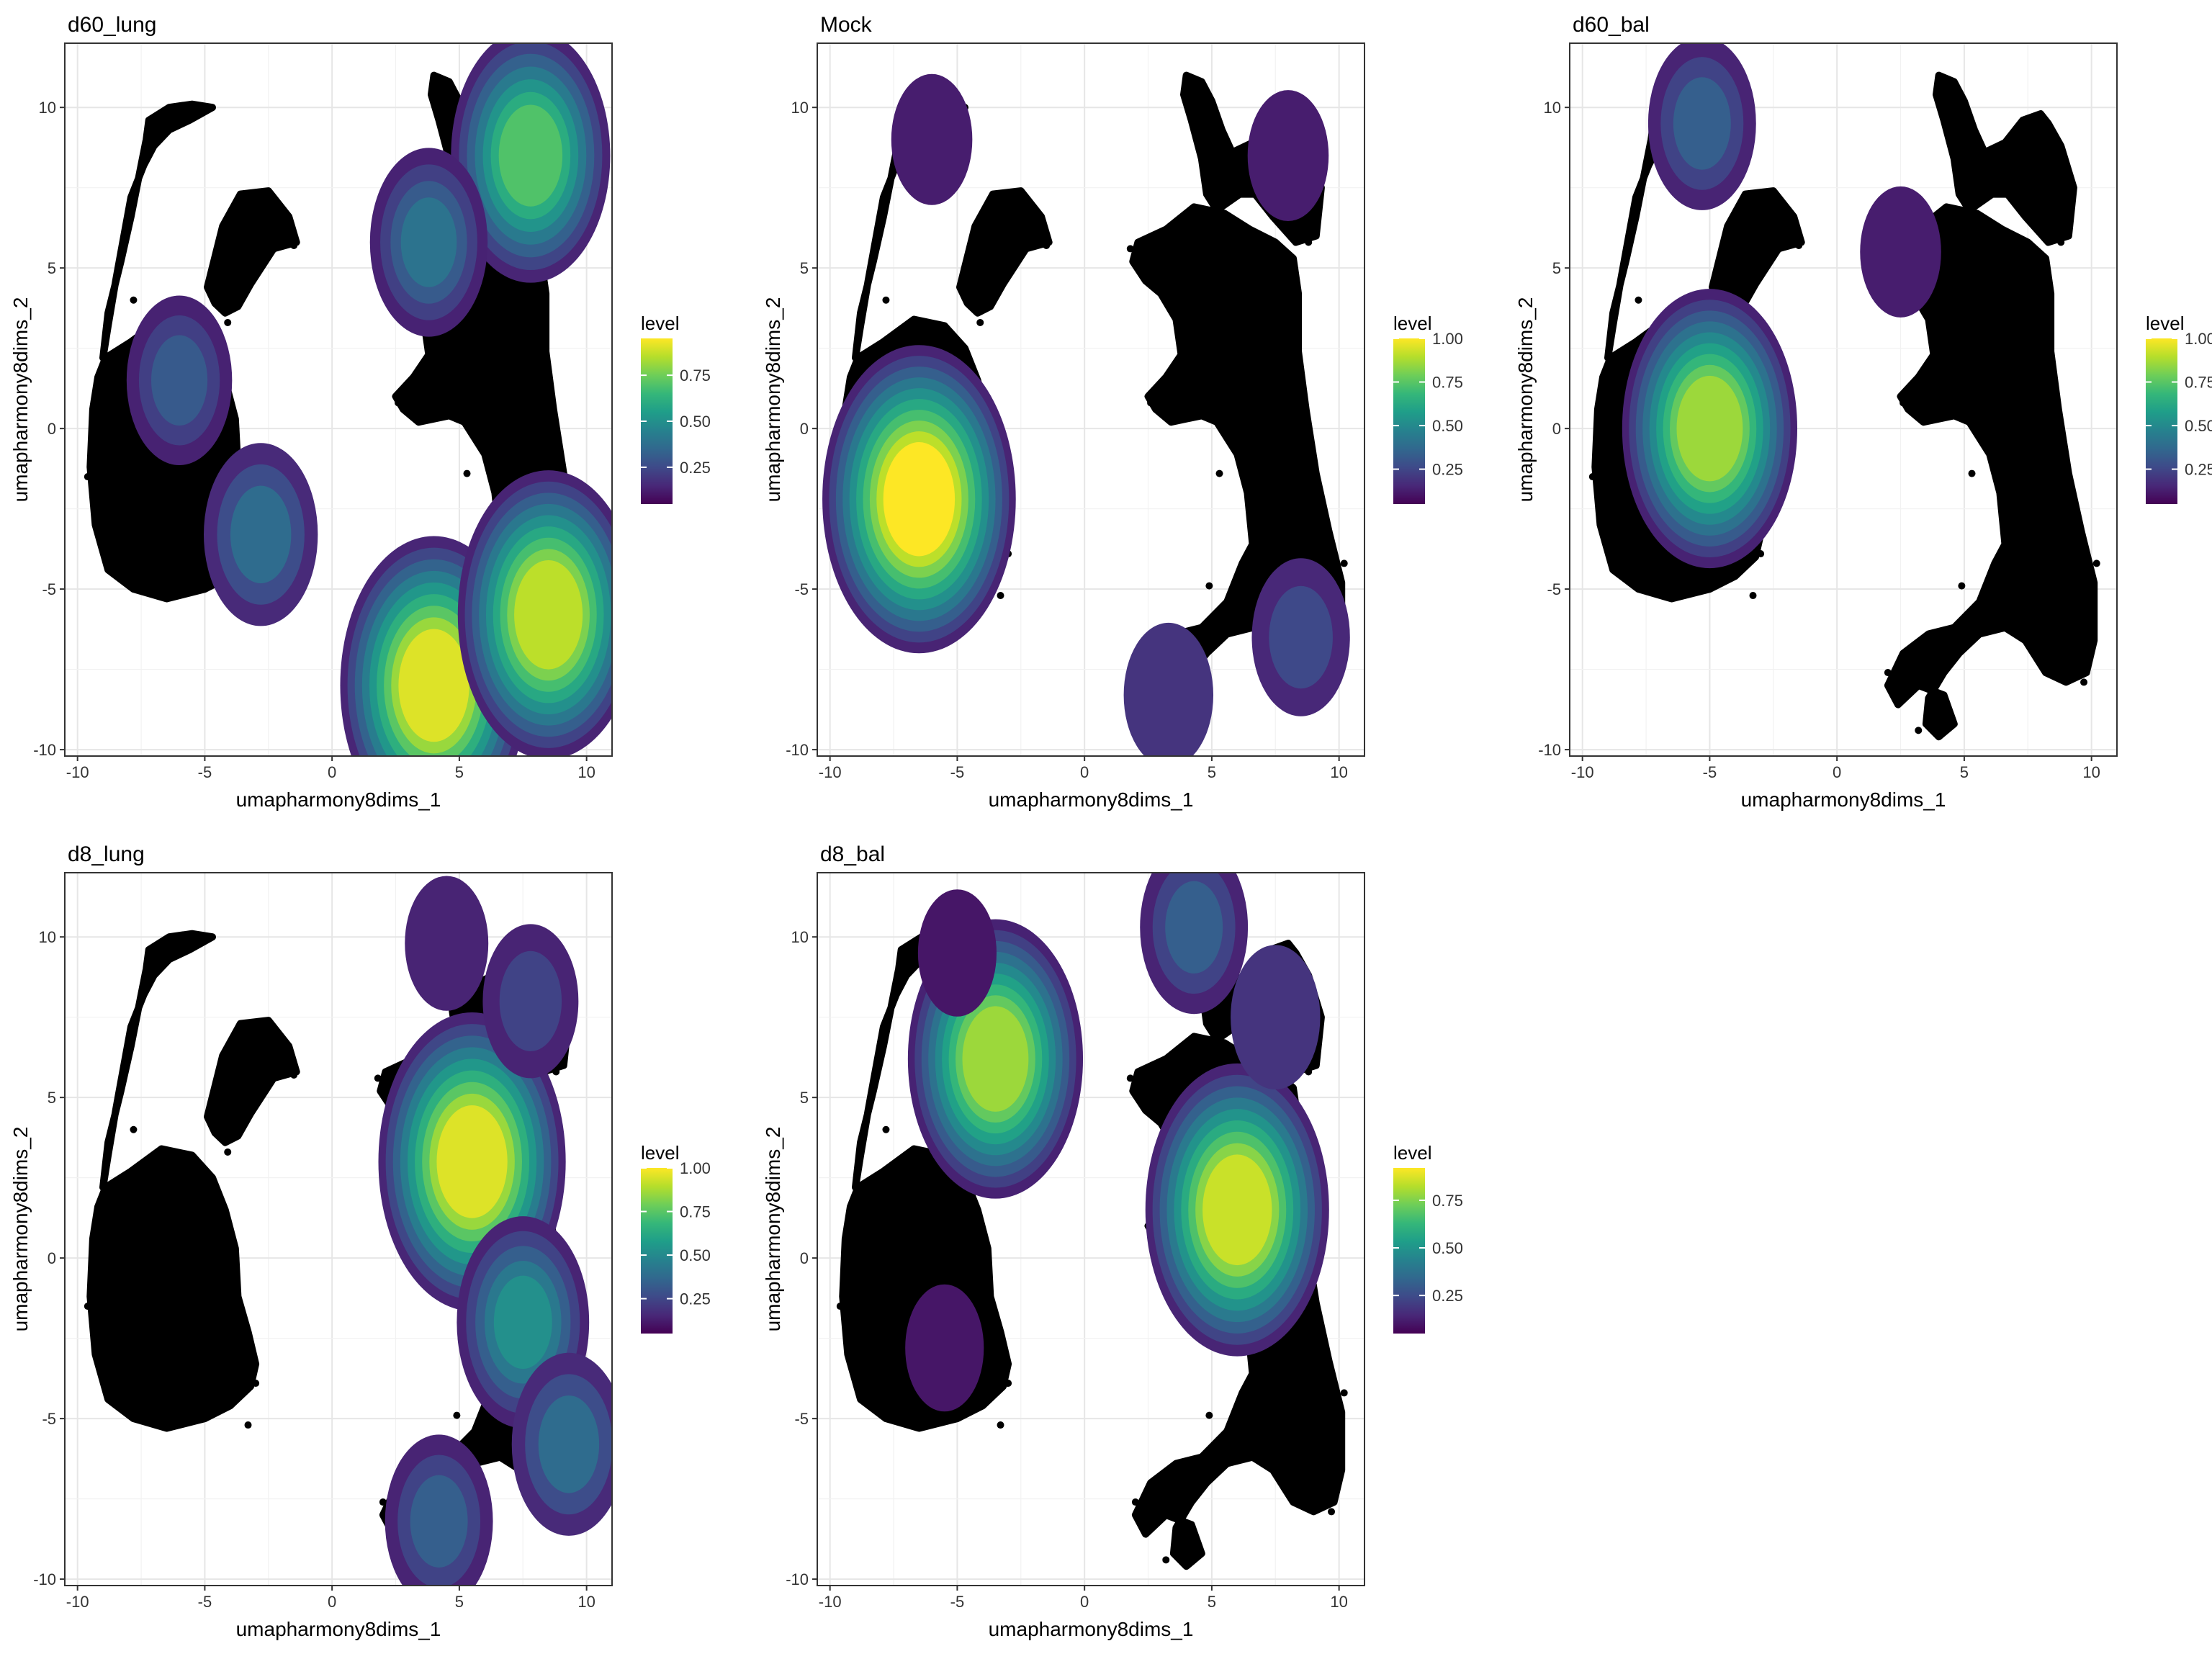 The height and width of the screenshot is (1659, 2212). Describe the element at coordinates (1428, 408) in the screenshot. I see `legend: level 0.25 0.50 0.75 1.00` at that location.